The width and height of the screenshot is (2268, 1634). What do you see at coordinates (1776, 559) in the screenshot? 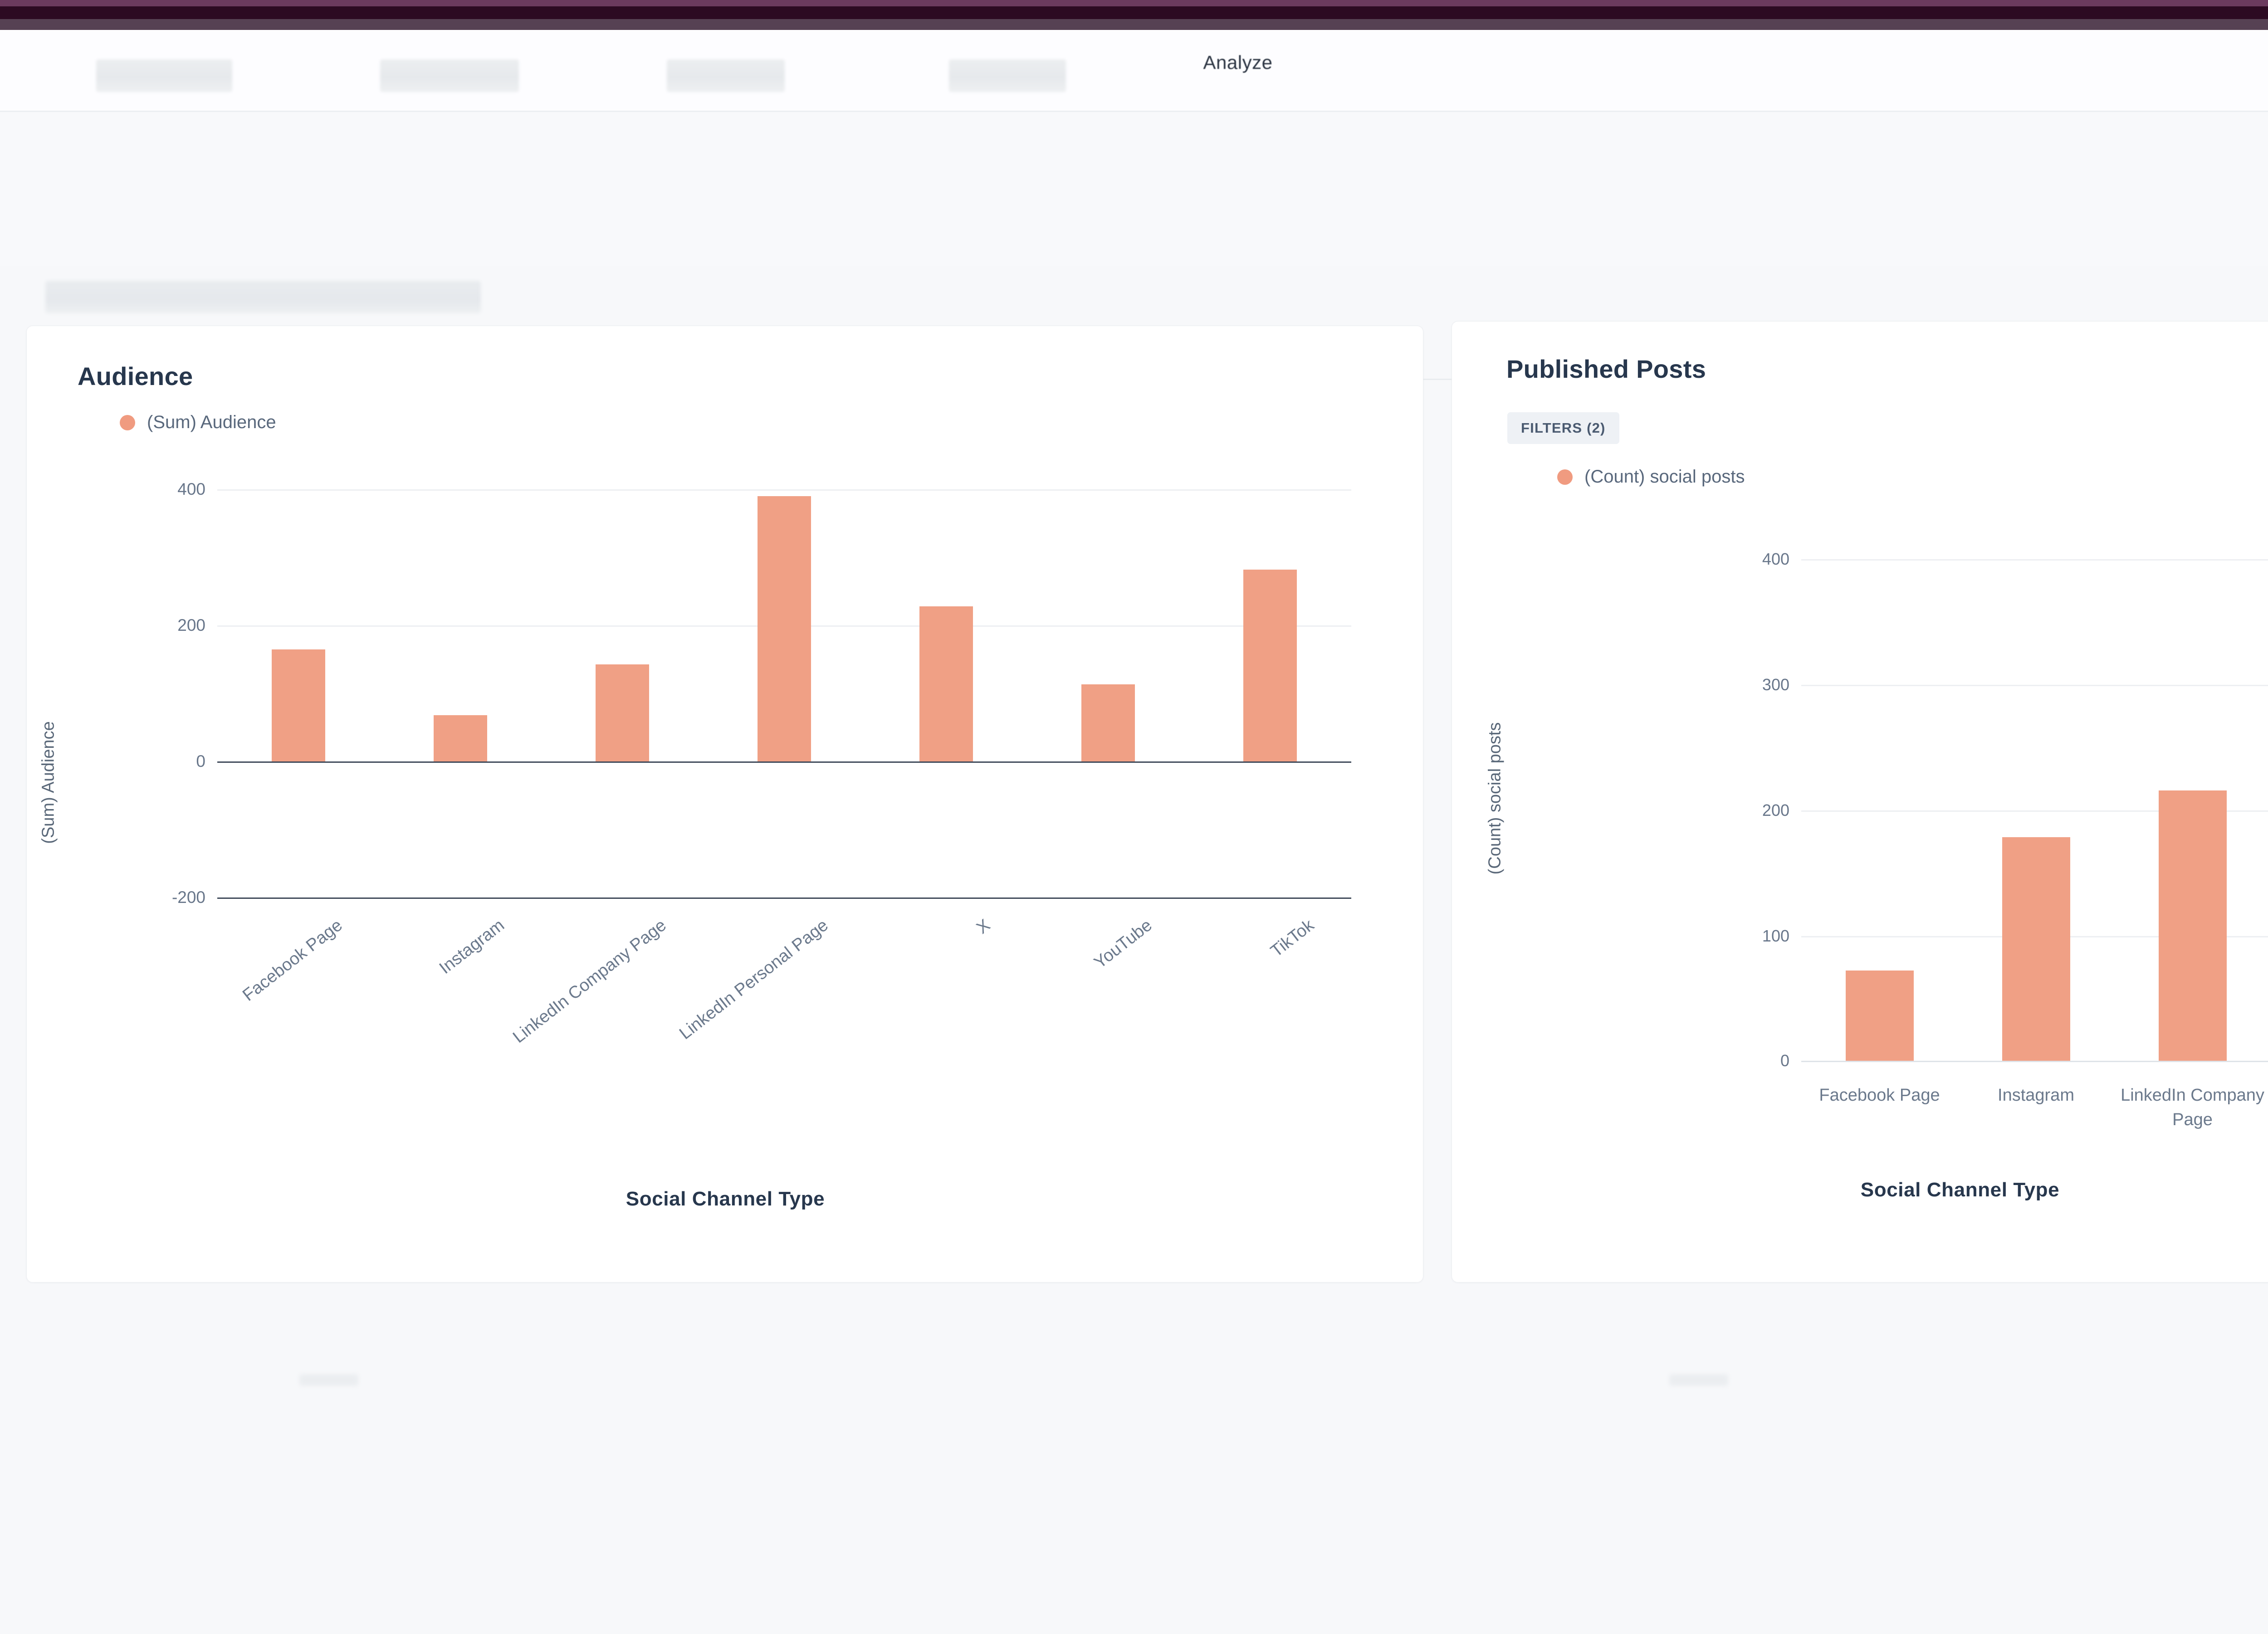
I see `posts-ytick-400: 400` at bounding box center [1776, 559].